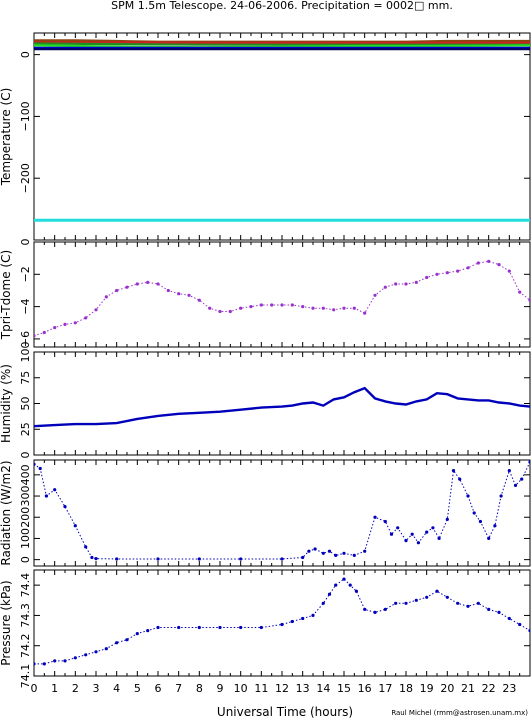 This screenshot has width=532, height=719. I want to click on x-tick-label: 12, so click(282, 688).